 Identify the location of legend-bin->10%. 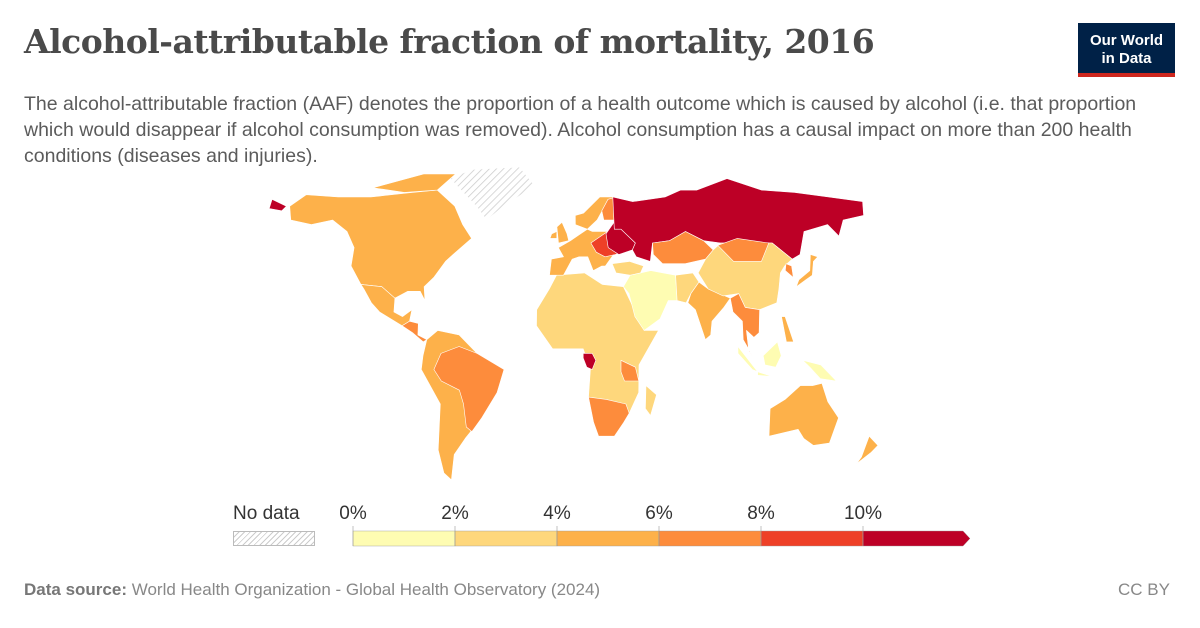
(916, 538).